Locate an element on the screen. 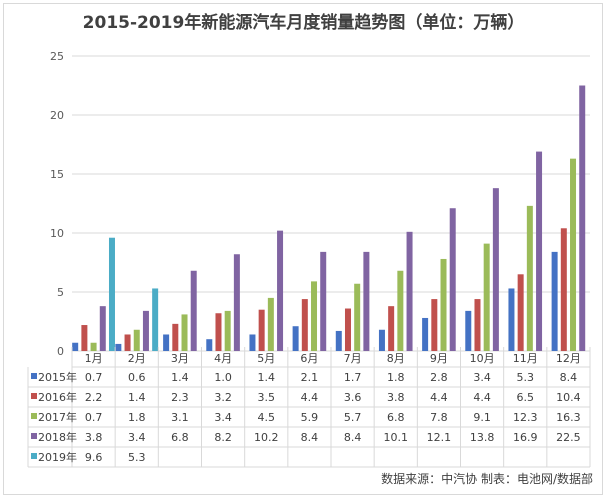  bar-2015年-12月 is located at coordinates (554, 301).